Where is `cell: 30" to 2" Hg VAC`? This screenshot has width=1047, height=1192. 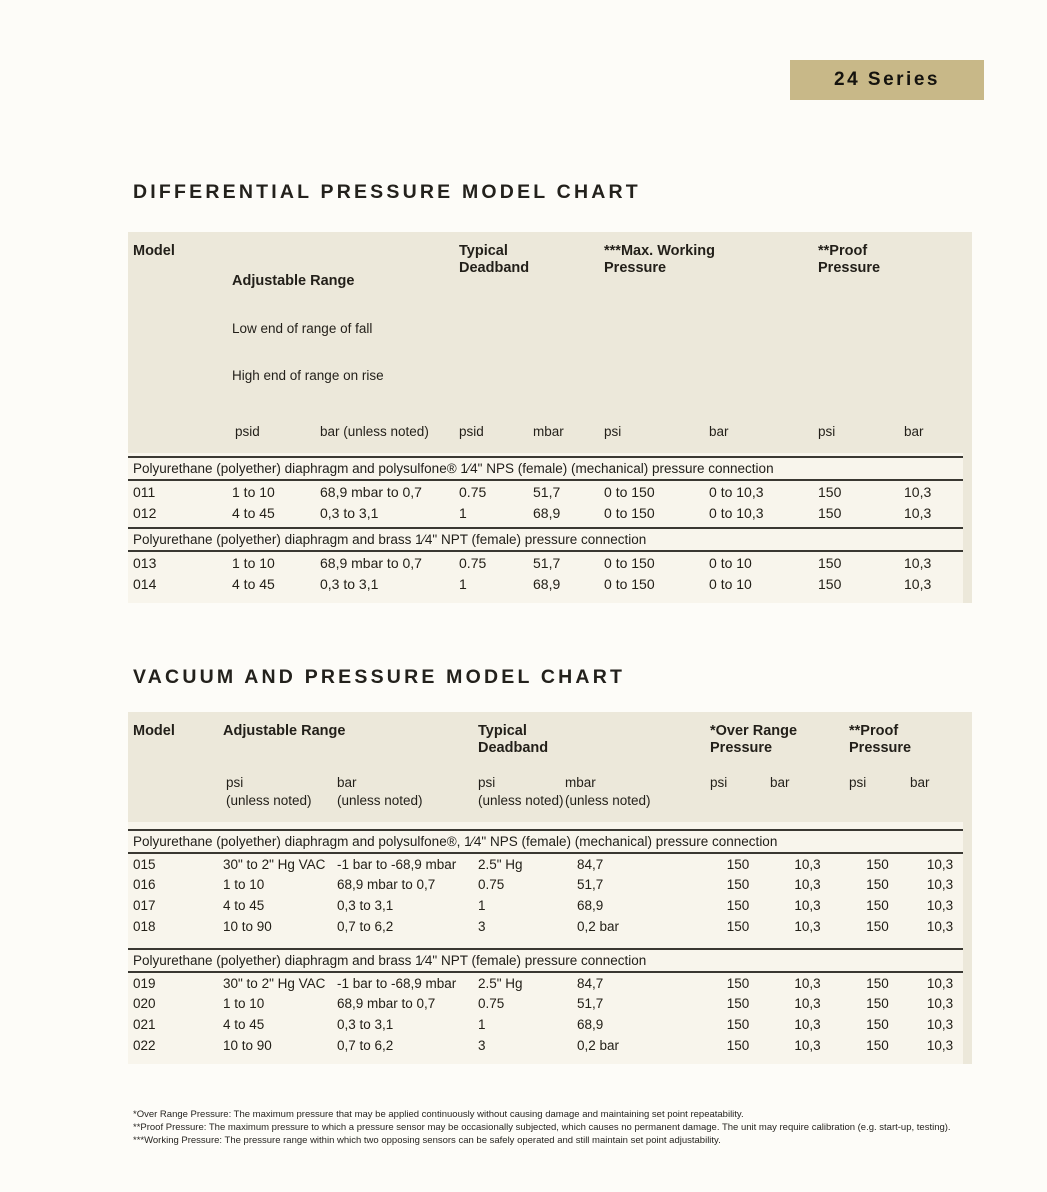 cell: 30" to 2" Hg VAC is located at coordinates (274, 983).